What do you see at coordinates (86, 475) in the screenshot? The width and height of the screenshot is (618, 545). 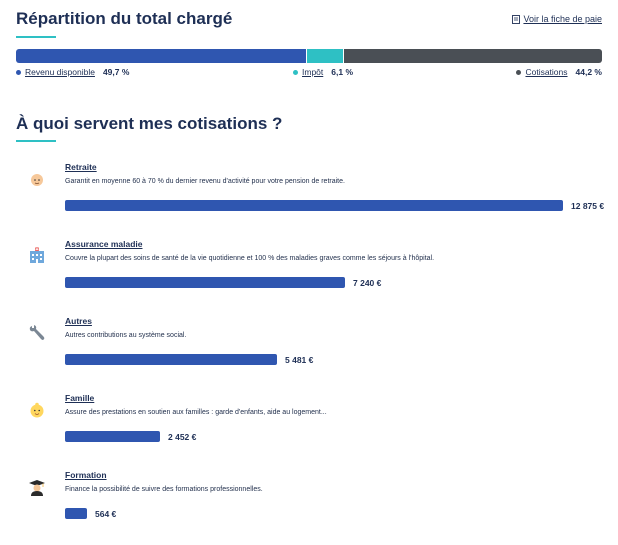 I see `contribution-title: Formation` at bounding box center [86, 475].